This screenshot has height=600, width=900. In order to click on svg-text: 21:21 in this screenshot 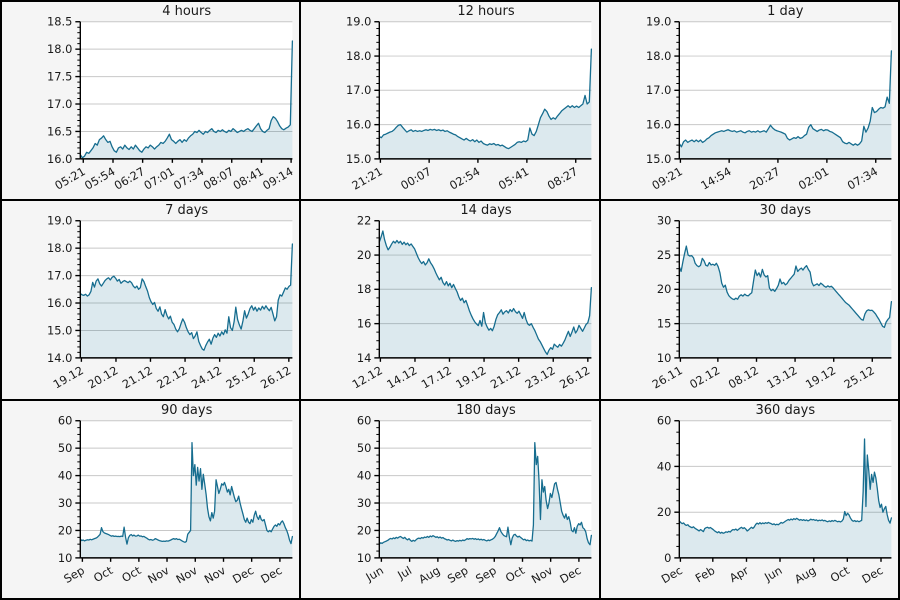, I will do `click(367, 178)`.